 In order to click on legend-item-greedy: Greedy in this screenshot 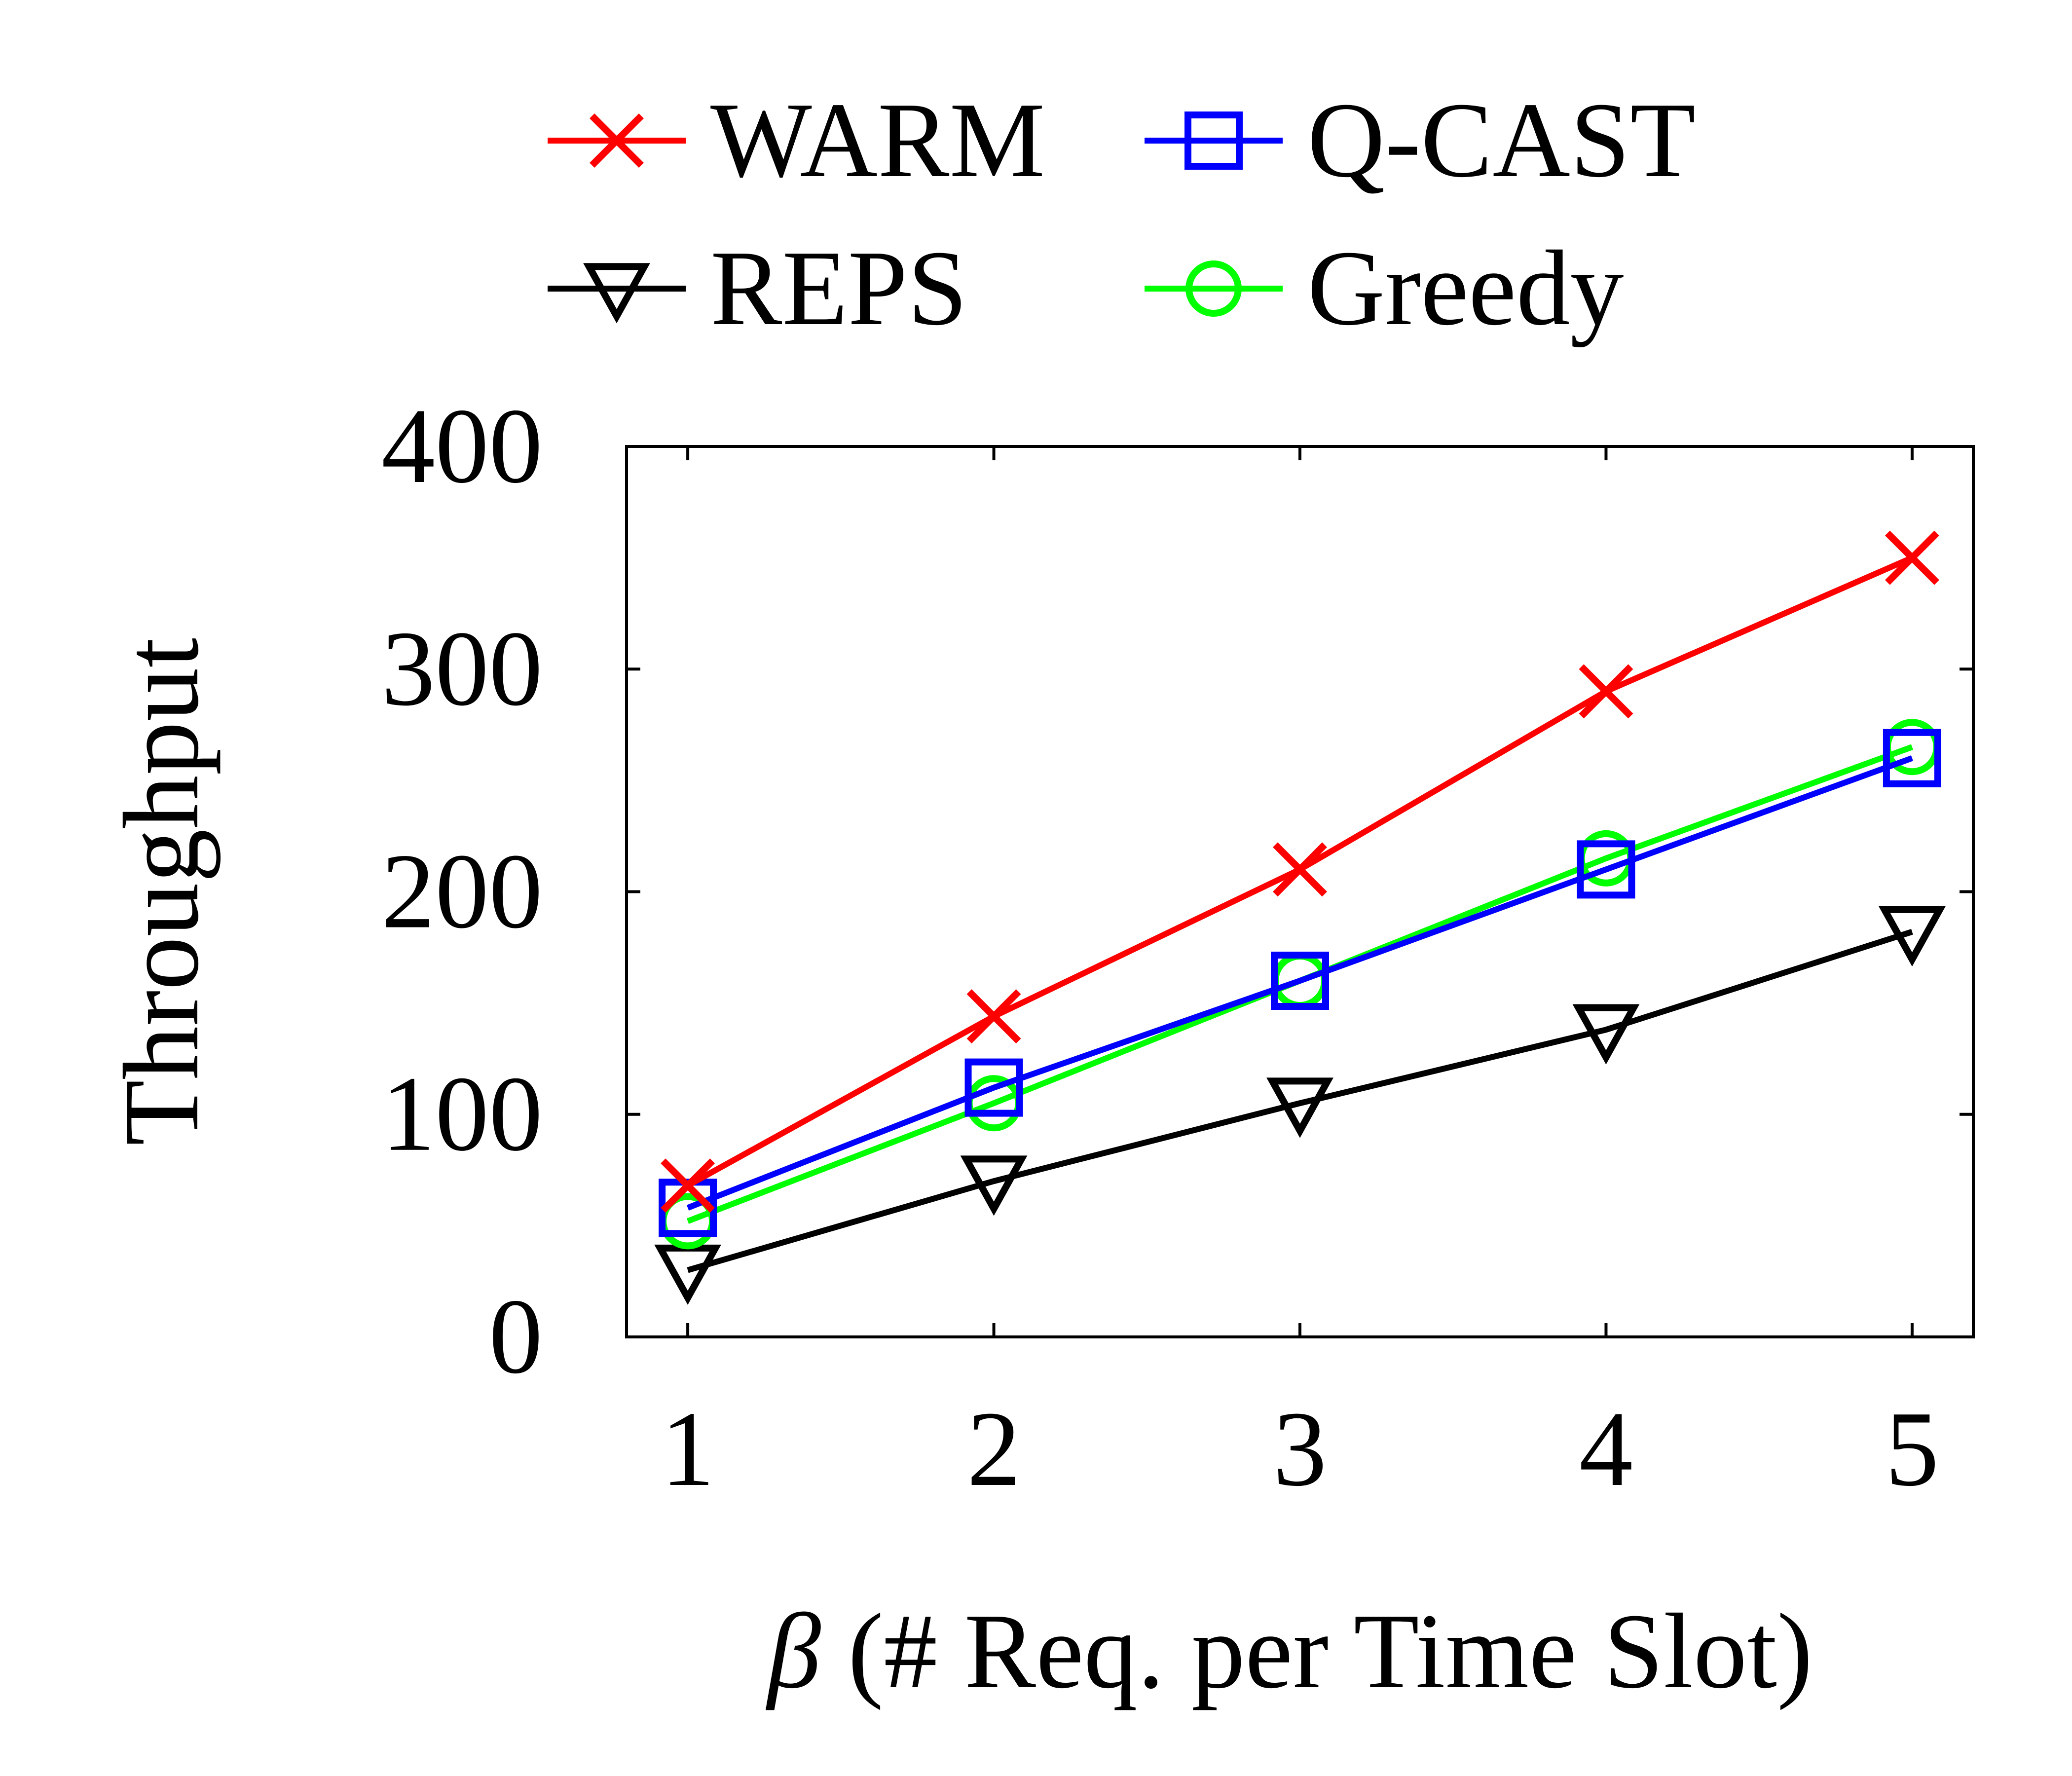, I will do `click(1385, 288)`.